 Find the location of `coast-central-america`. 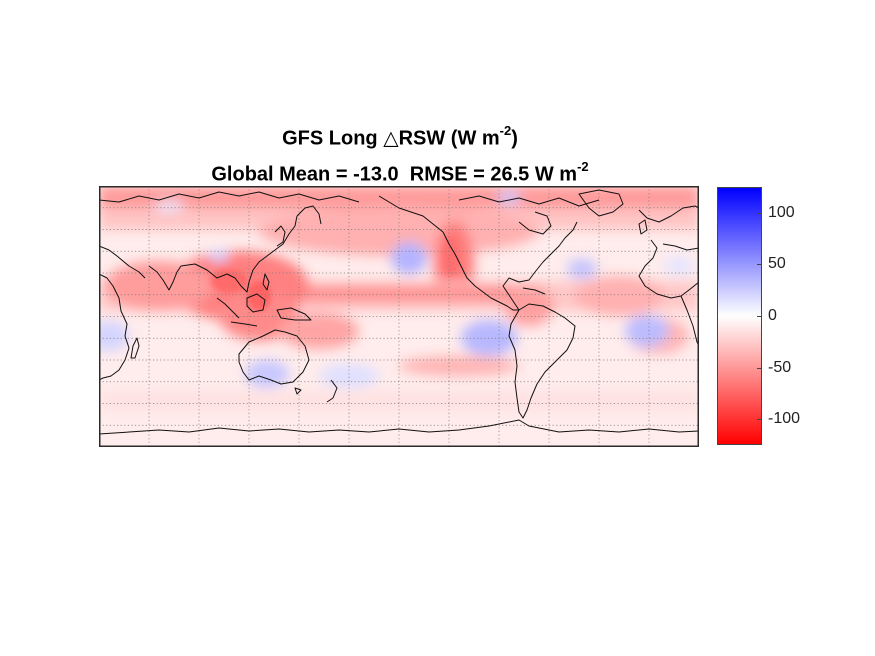

coast-central-america is located at coordinates (508, 306).